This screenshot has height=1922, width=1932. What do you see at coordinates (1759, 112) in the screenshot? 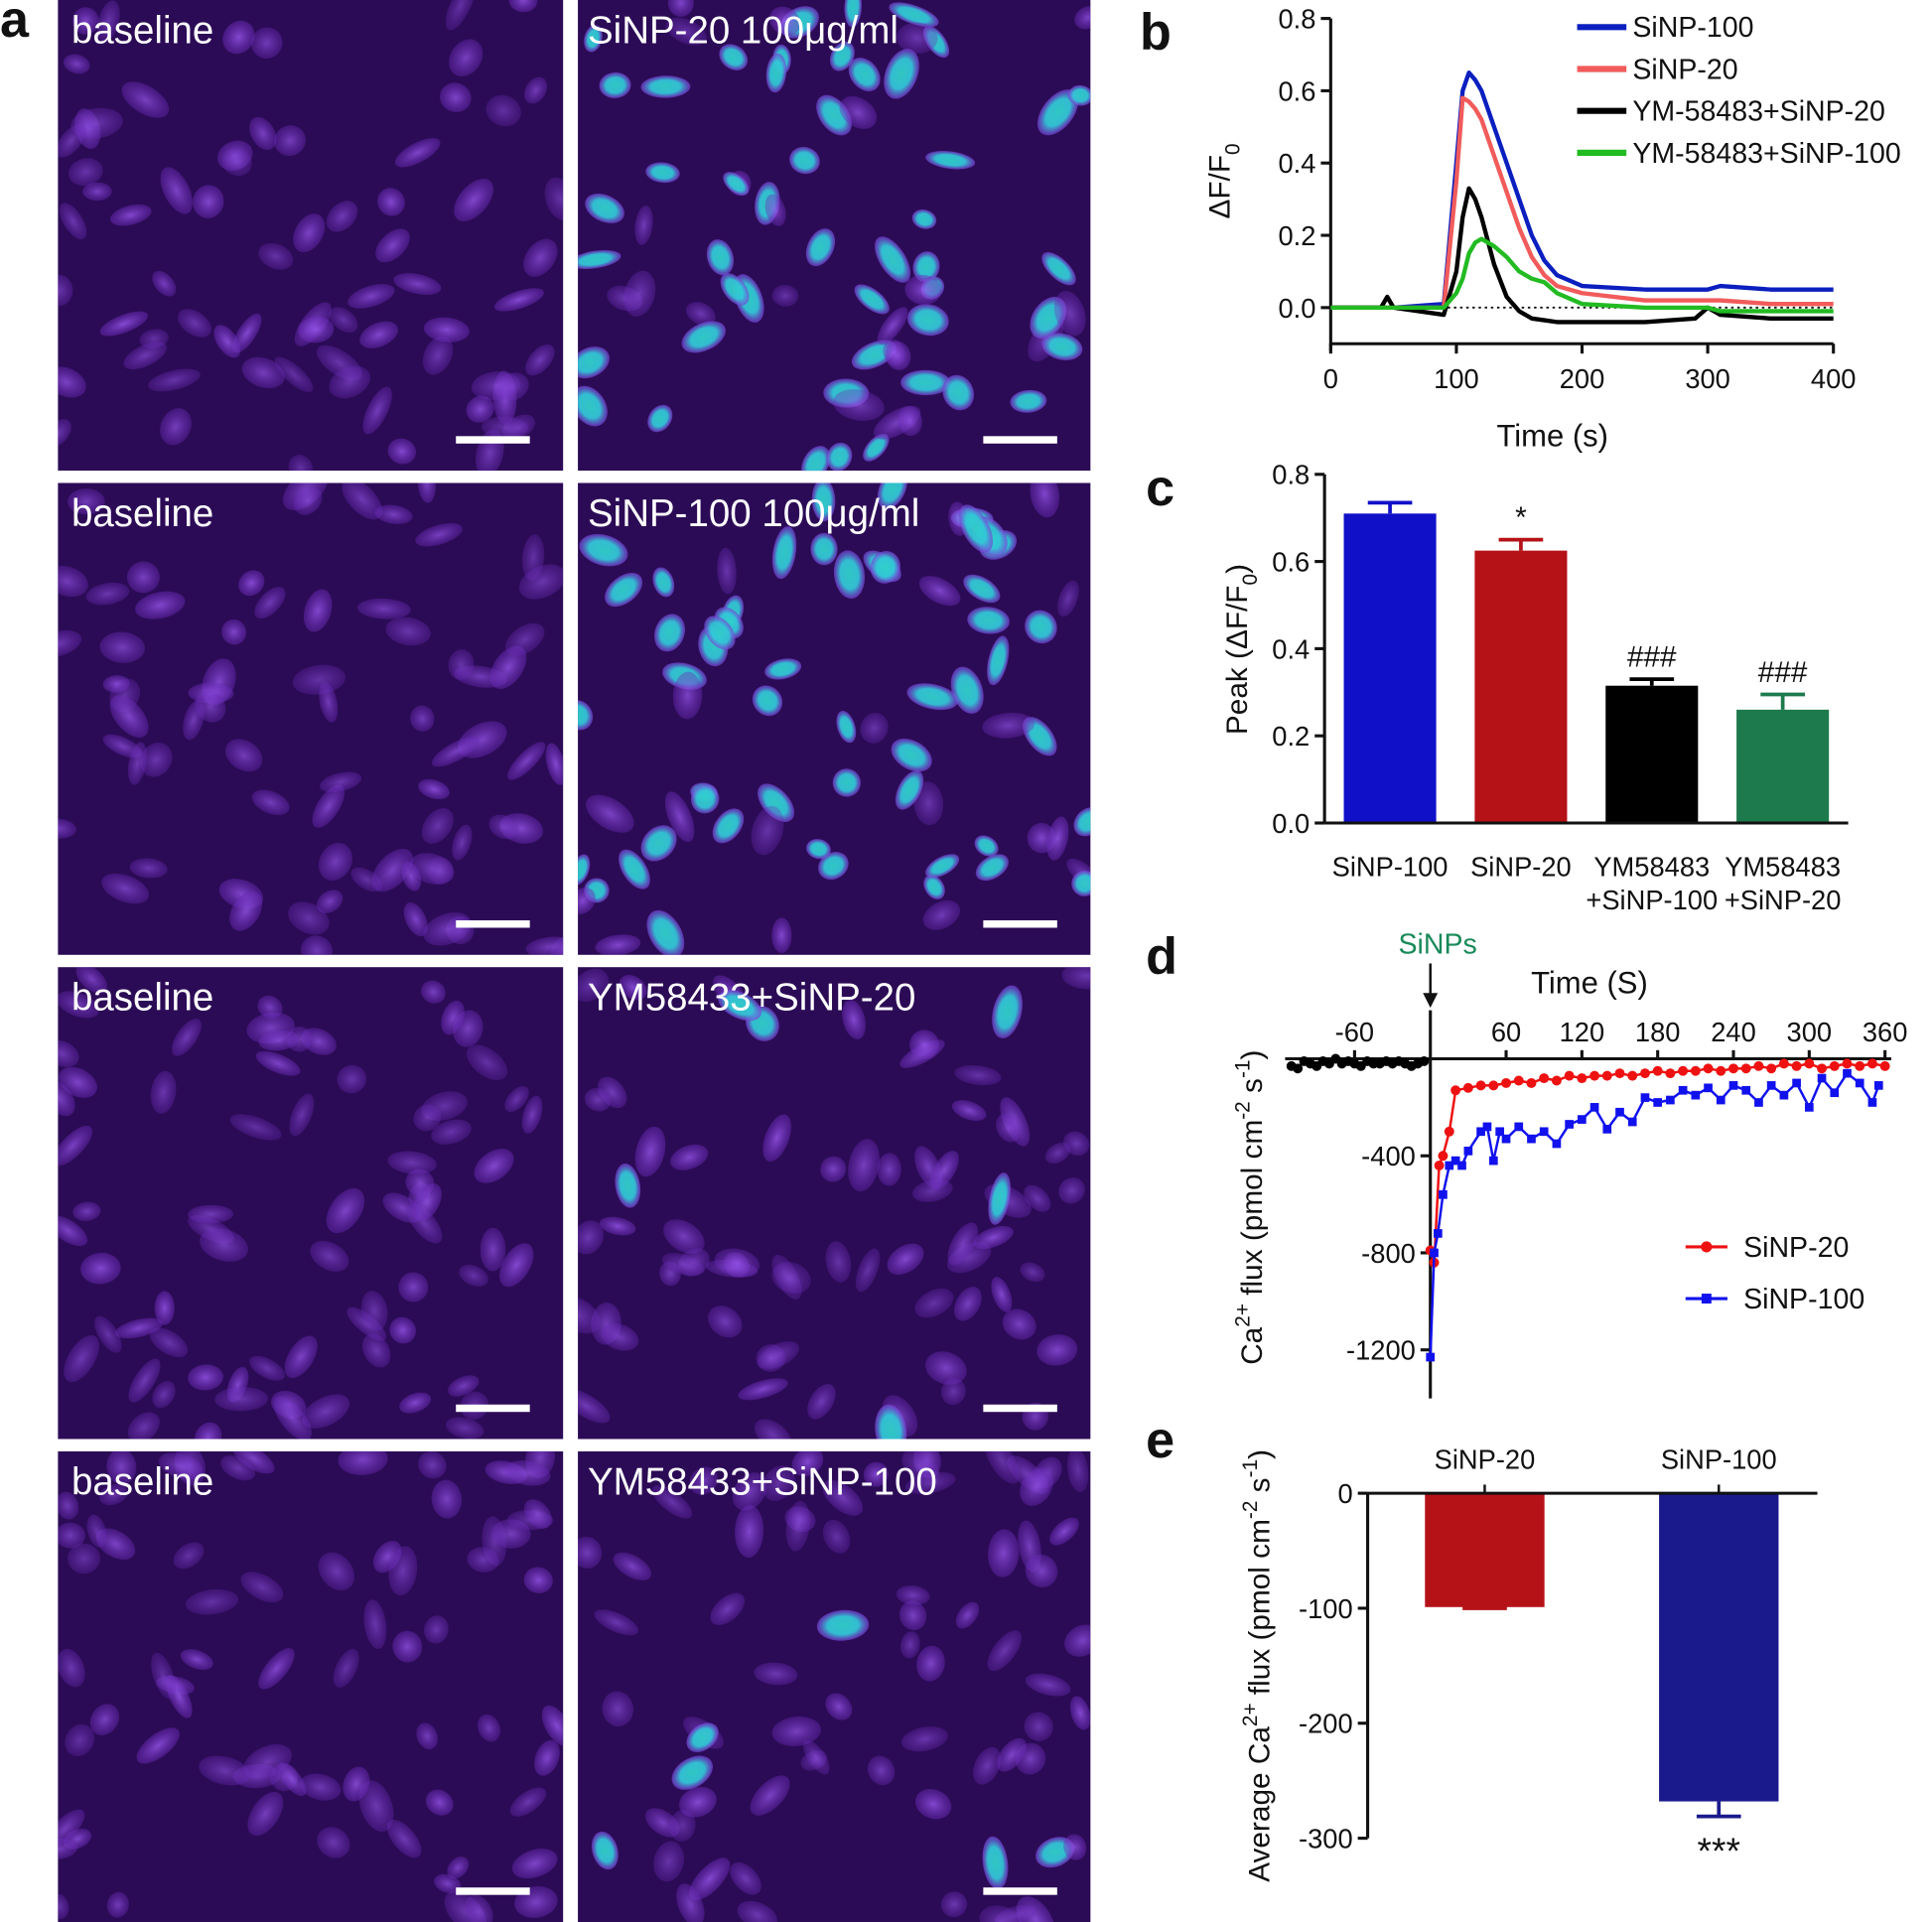
I see `legend-label: YM-58483+SiNP-20` at bounding box center [1759, 112].